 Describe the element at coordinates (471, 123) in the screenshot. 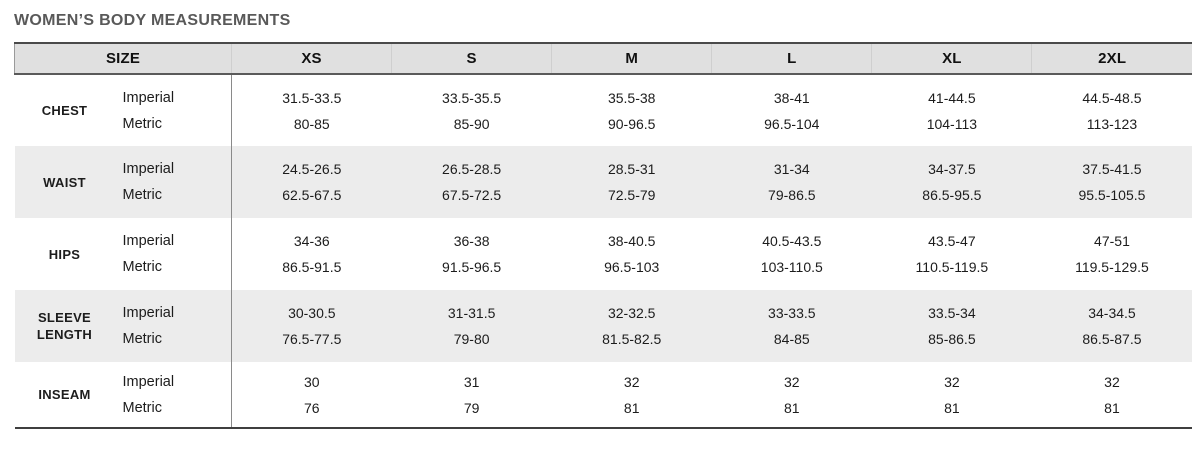

I see `metric-value: 85-90` at that location.